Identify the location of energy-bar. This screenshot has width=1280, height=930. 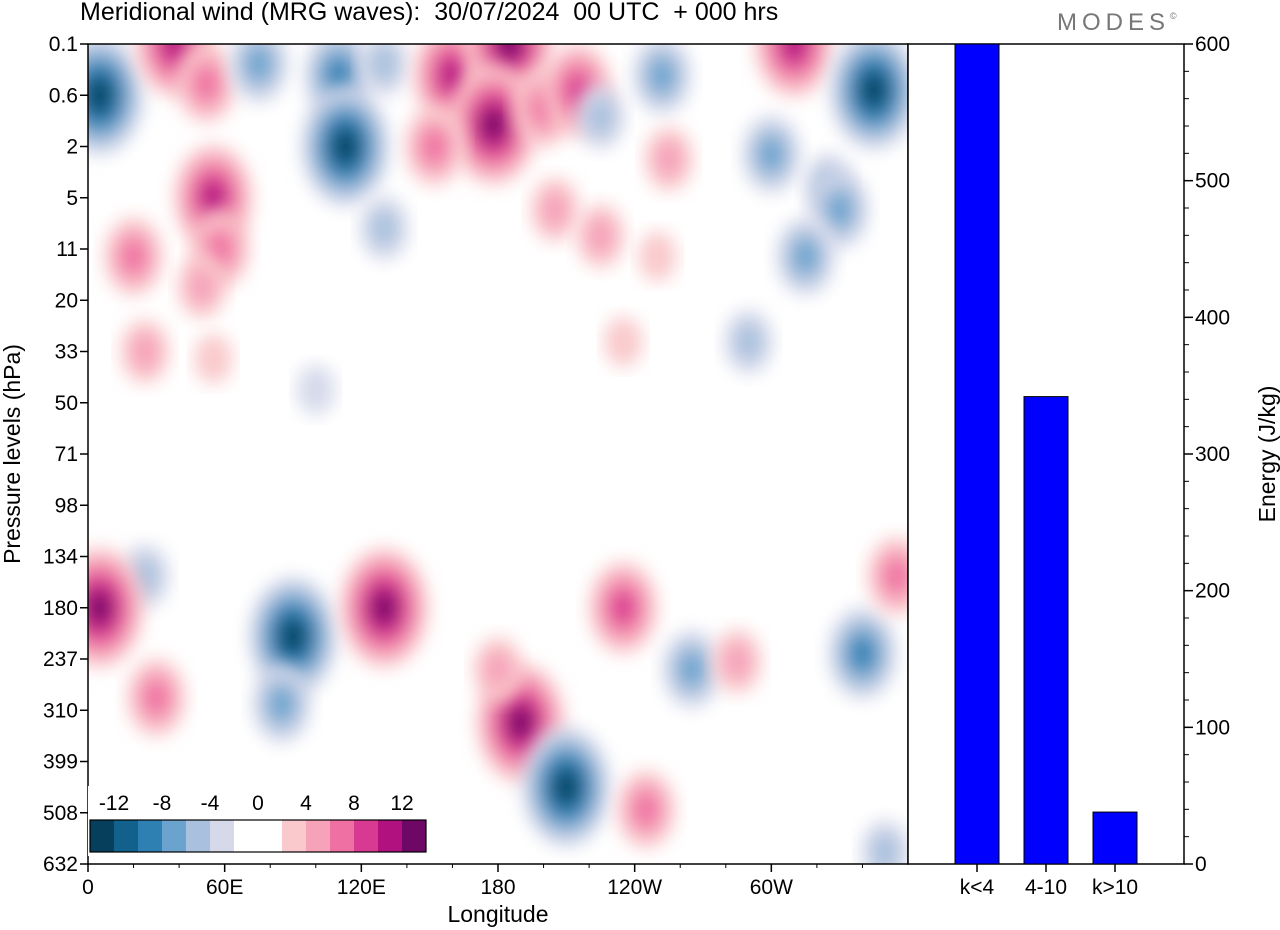
(1046, 630).